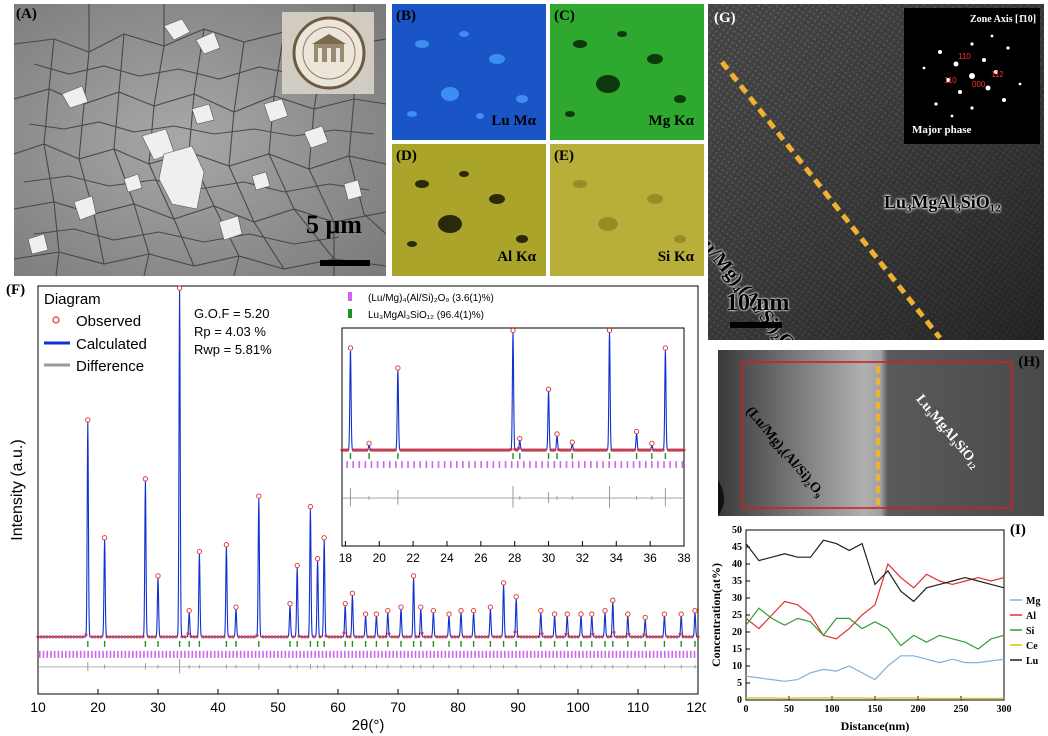 The image size is (1048, 736). I want to click on conc-plot-frame, so click(875, 615).